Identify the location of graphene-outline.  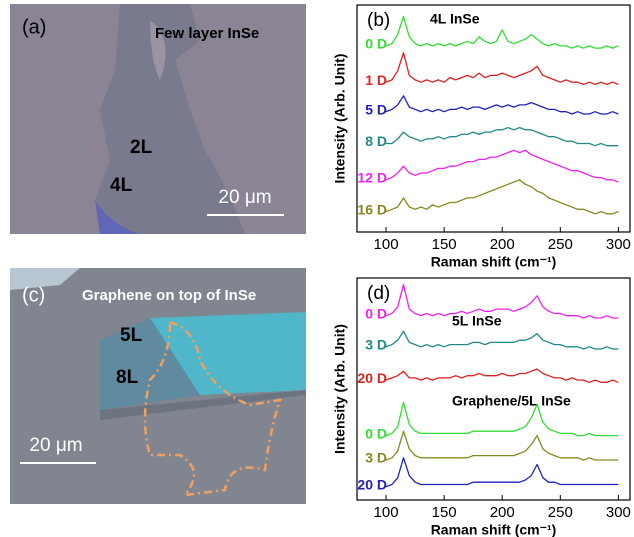
(212, 408).